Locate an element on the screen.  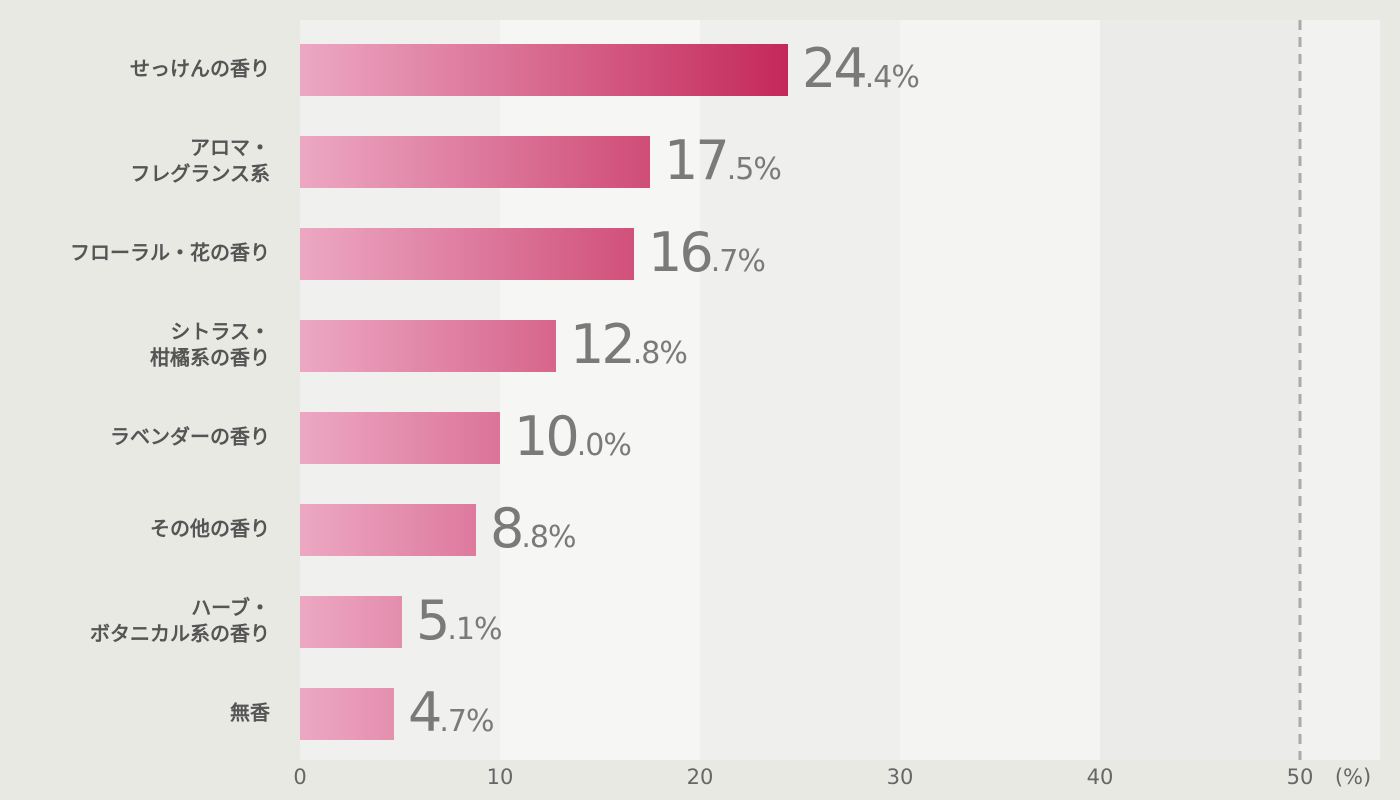
x-tick-label: 30 is located at coordinates (900, 777).